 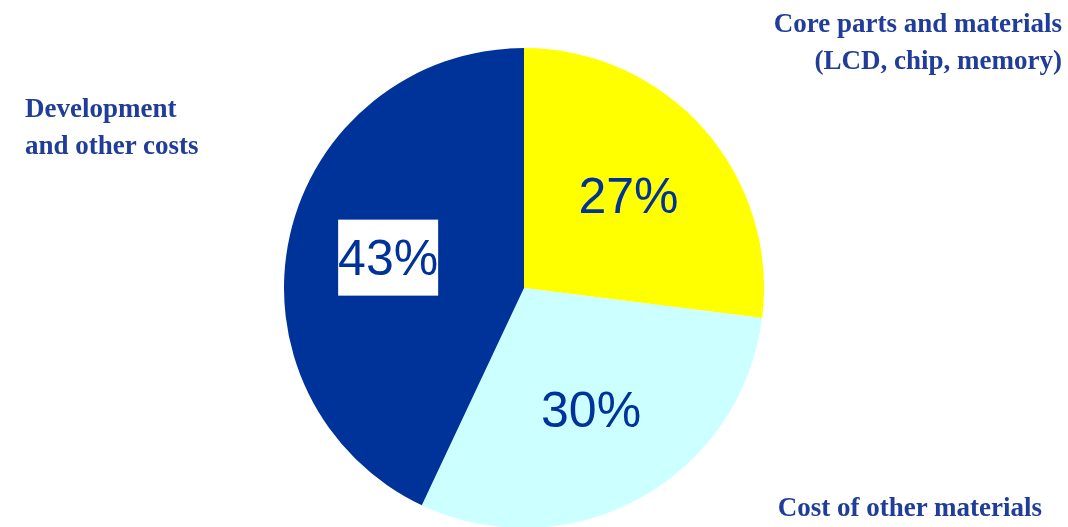 I want to click on data-label: 43%, so click(x=388, y=257).